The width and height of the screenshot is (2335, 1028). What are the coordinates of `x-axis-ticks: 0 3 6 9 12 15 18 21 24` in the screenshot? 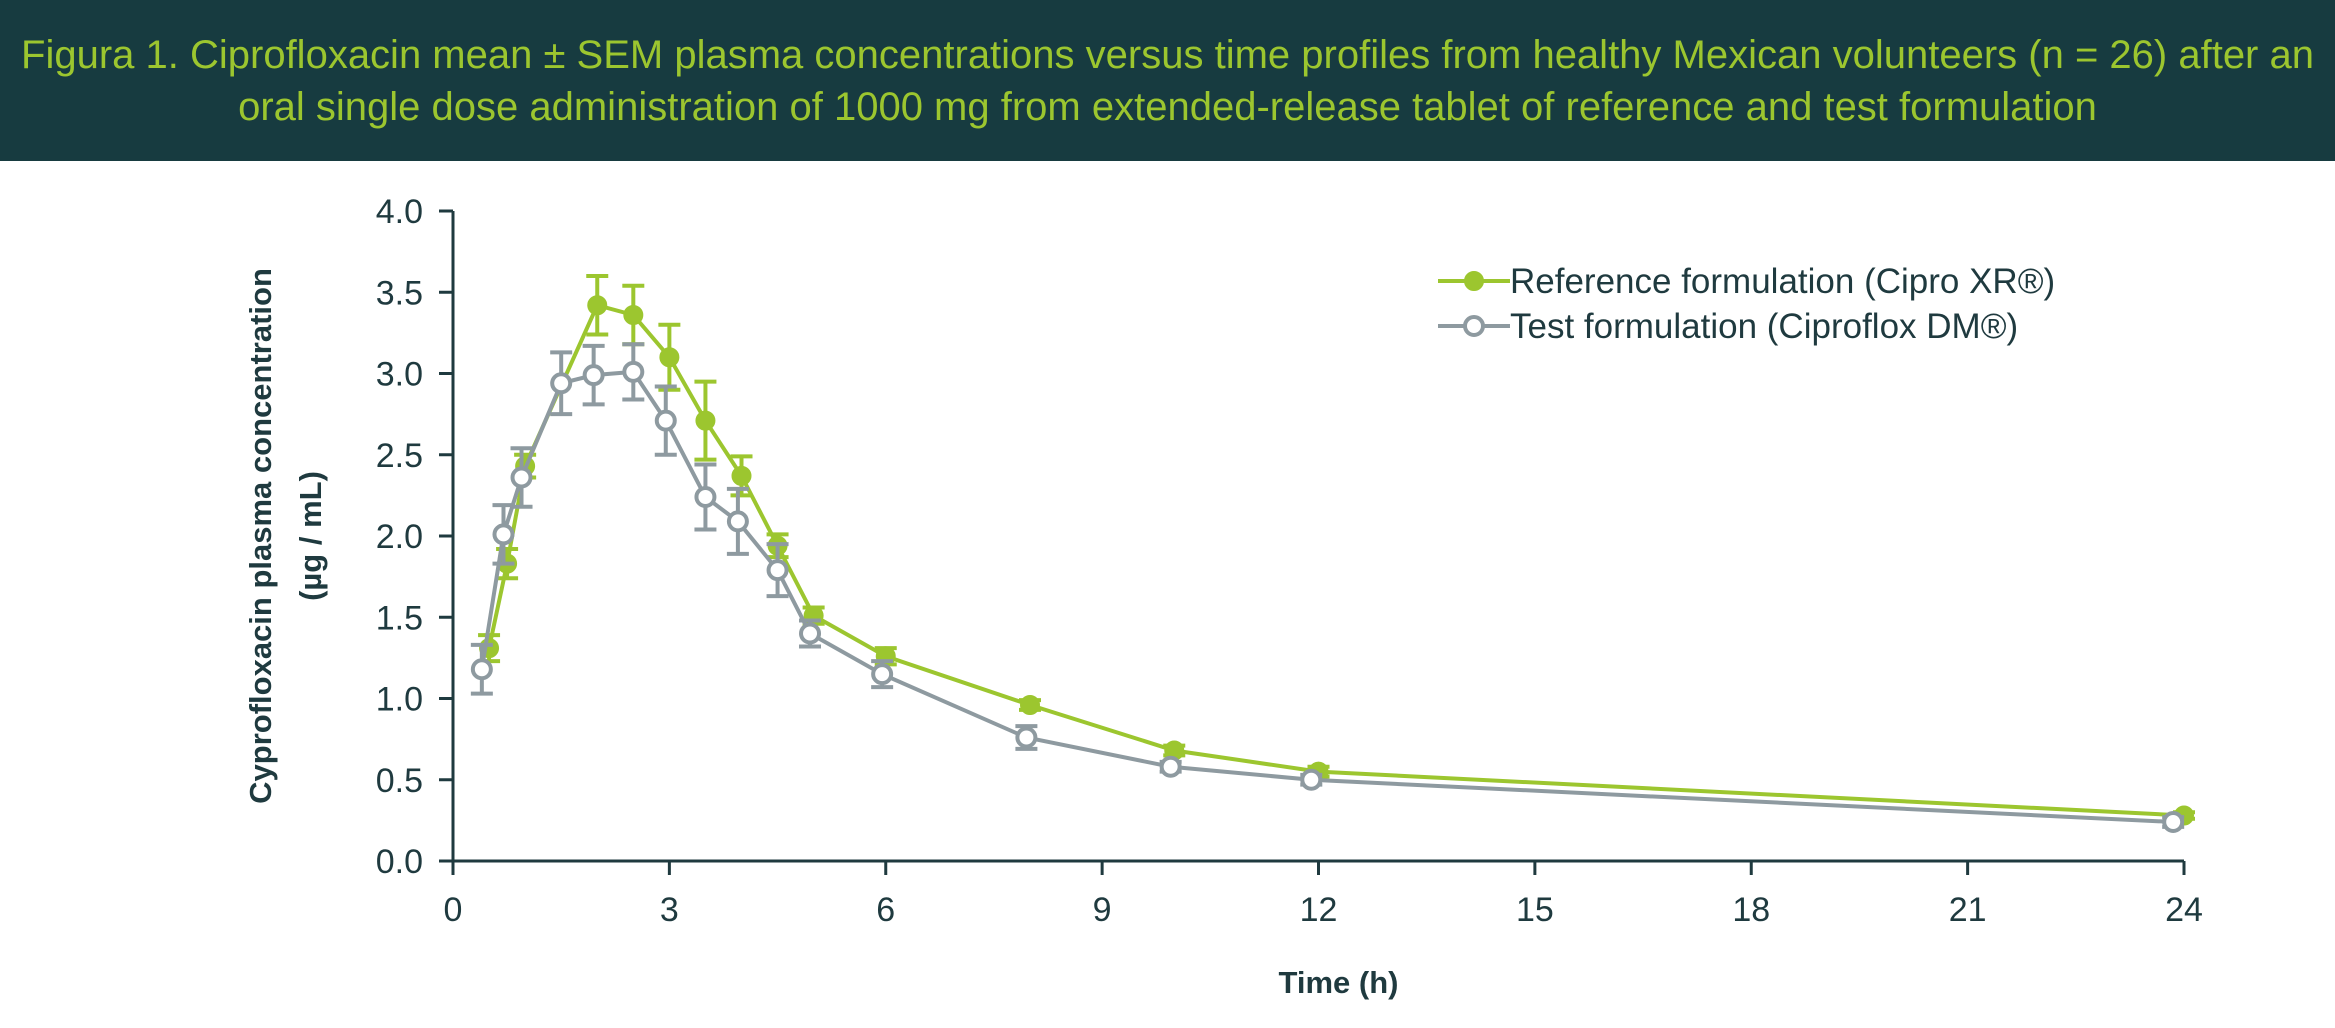 It's located at (1323, 895).